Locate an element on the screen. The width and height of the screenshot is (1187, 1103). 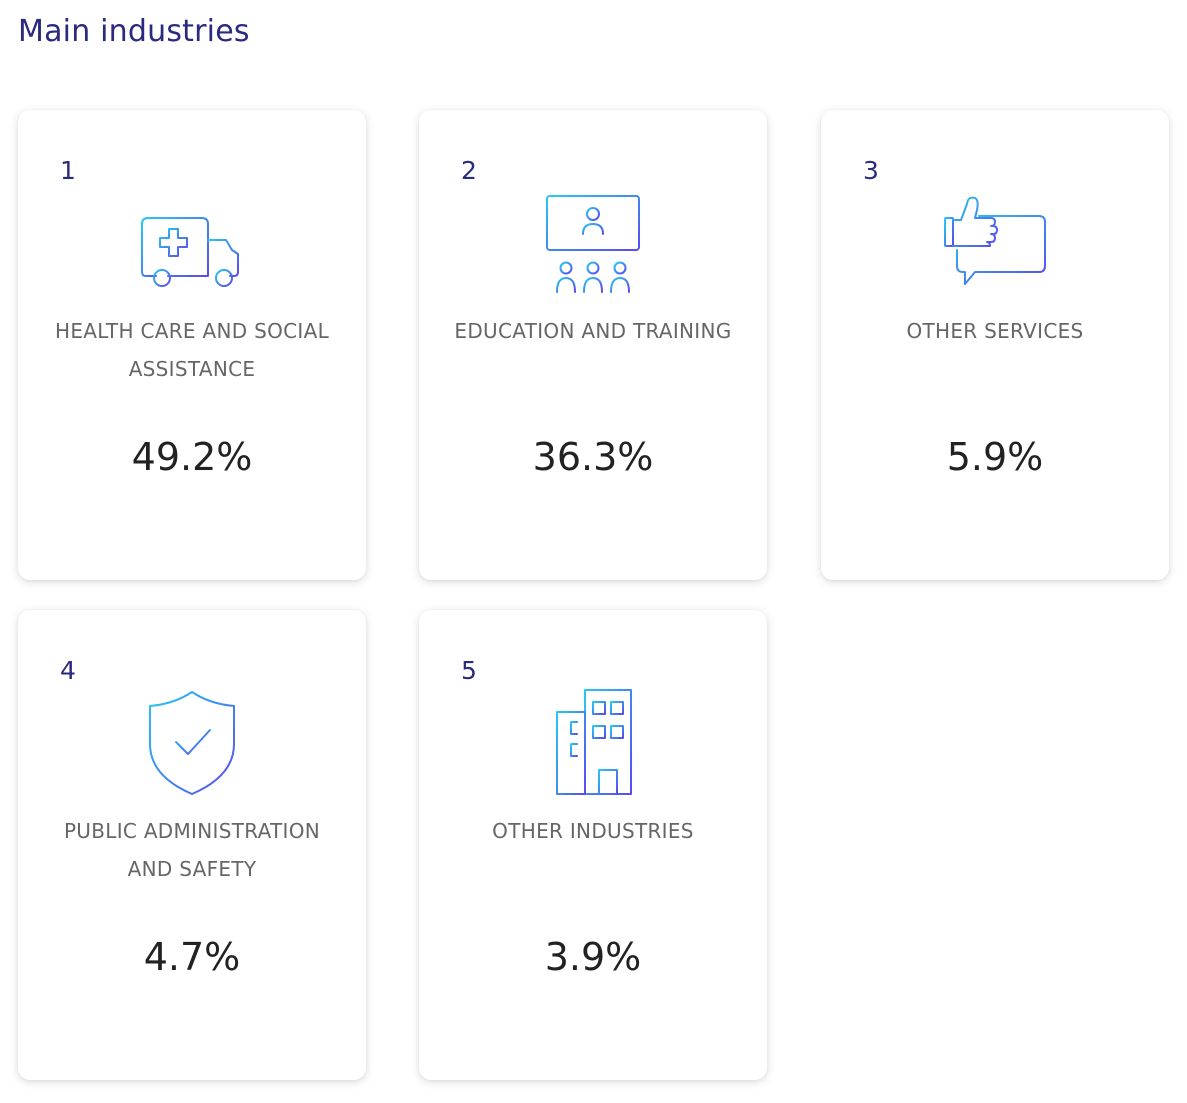
industry-label: OTHER SERVICES is located at coordinates (995, 331).